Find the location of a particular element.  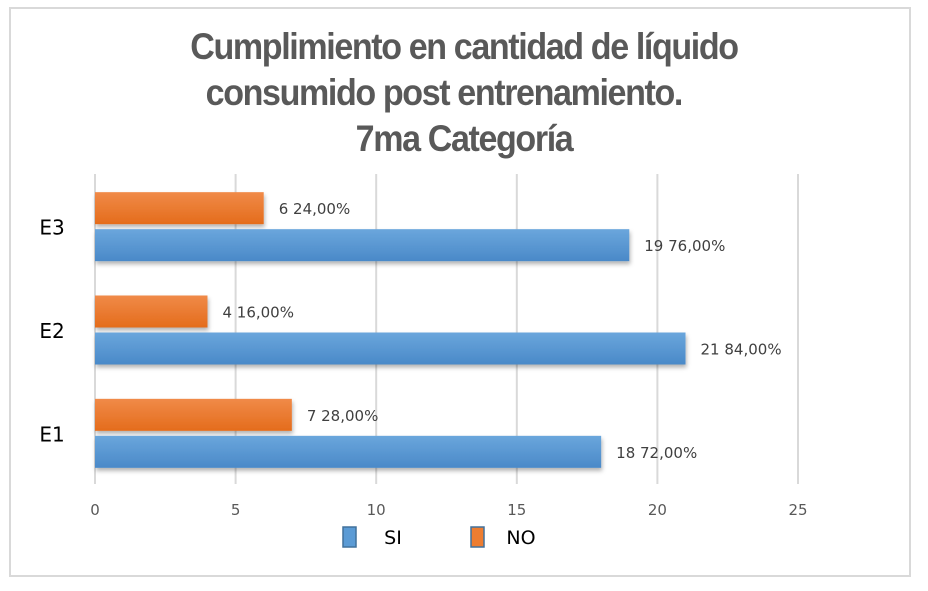

data-label: 4 16,00% is located at coordinates (258, 313).